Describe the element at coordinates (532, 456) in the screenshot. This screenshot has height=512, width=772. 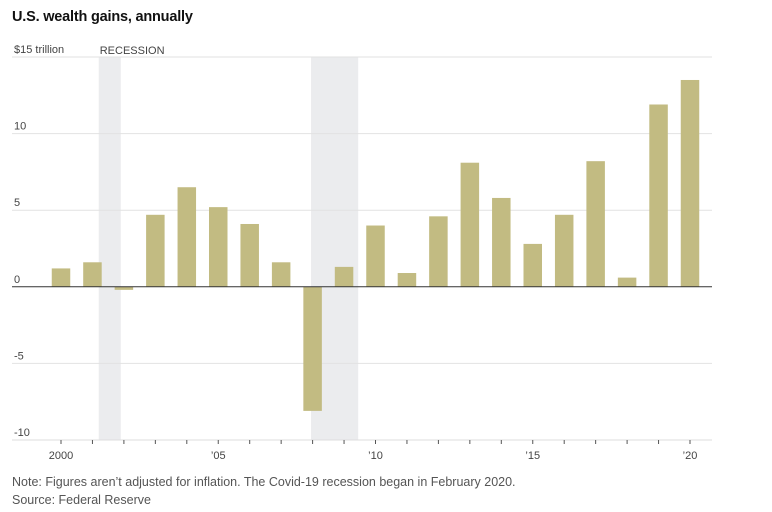
I see `x-tick-label: ’15` at that location.